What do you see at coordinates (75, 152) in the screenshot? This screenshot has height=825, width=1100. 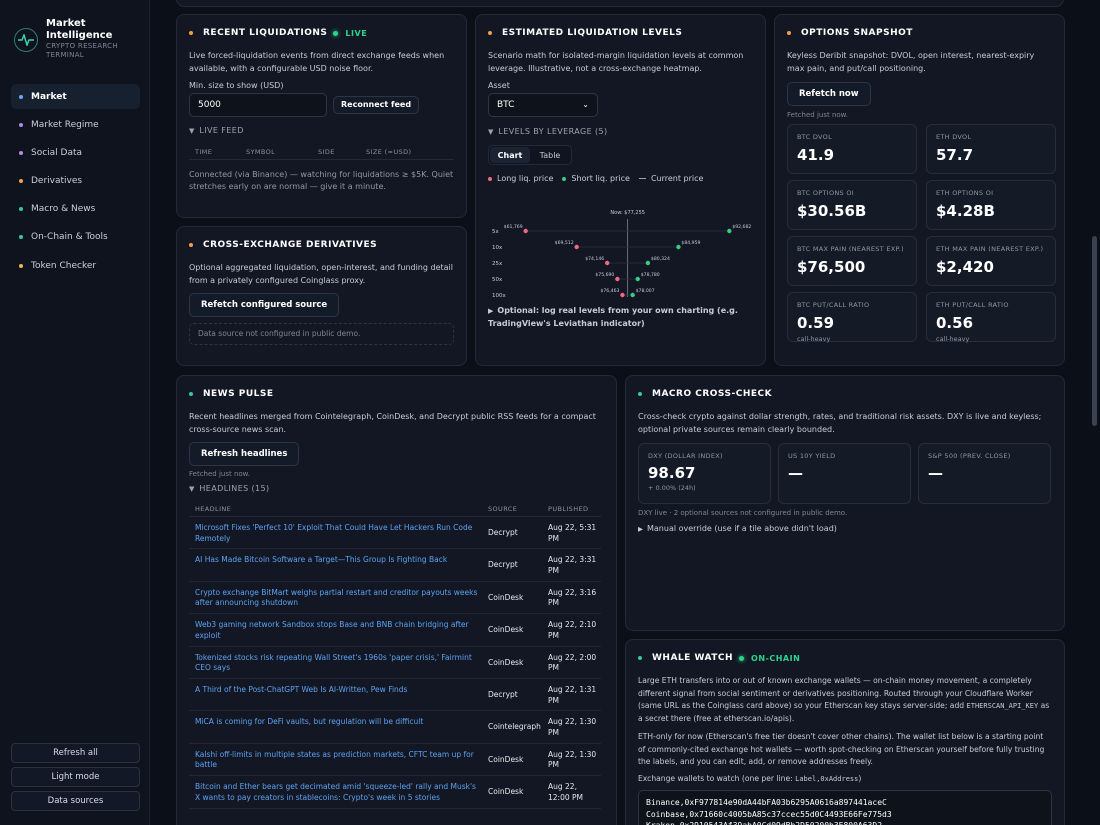 I see `sidebar-item-social-data: Social Data` at bounding box center [75, 152].